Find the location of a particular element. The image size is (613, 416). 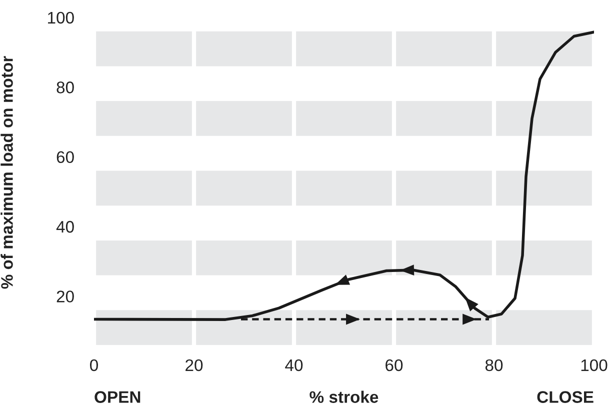

y-tick-label: 100 is located at coordinates (61, 18).